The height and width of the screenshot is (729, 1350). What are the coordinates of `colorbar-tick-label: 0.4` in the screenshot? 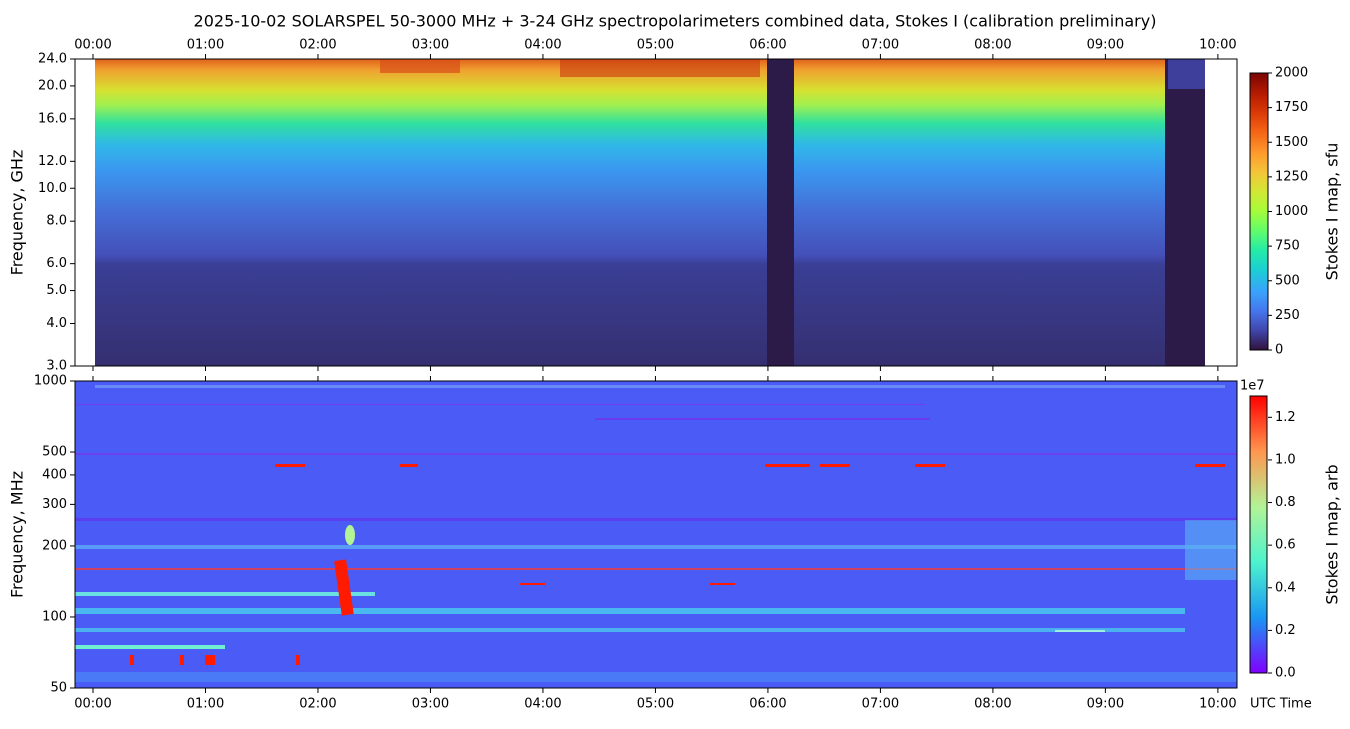 It's located at (1285, 587).